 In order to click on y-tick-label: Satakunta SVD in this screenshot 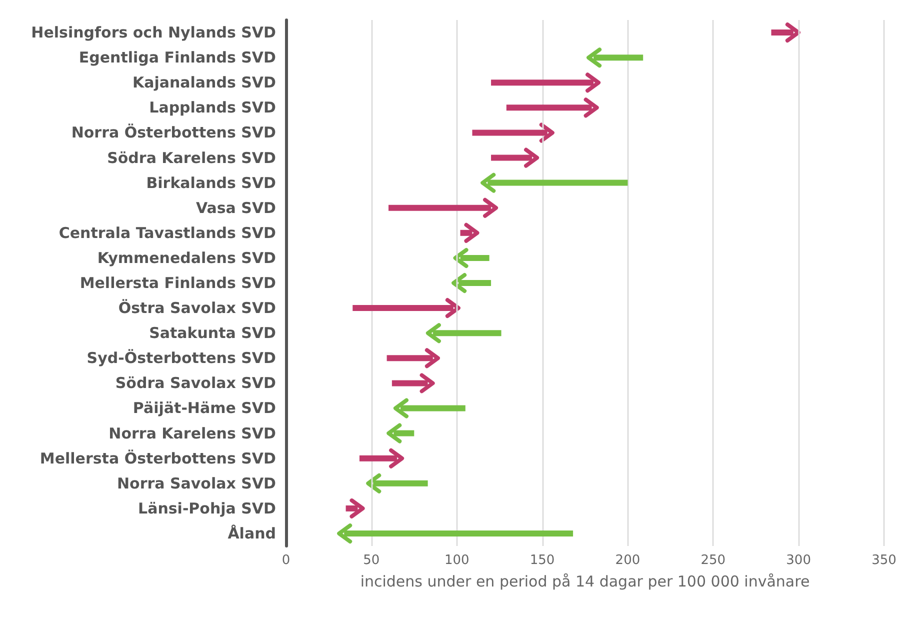, I will do `click(212, 333)`.